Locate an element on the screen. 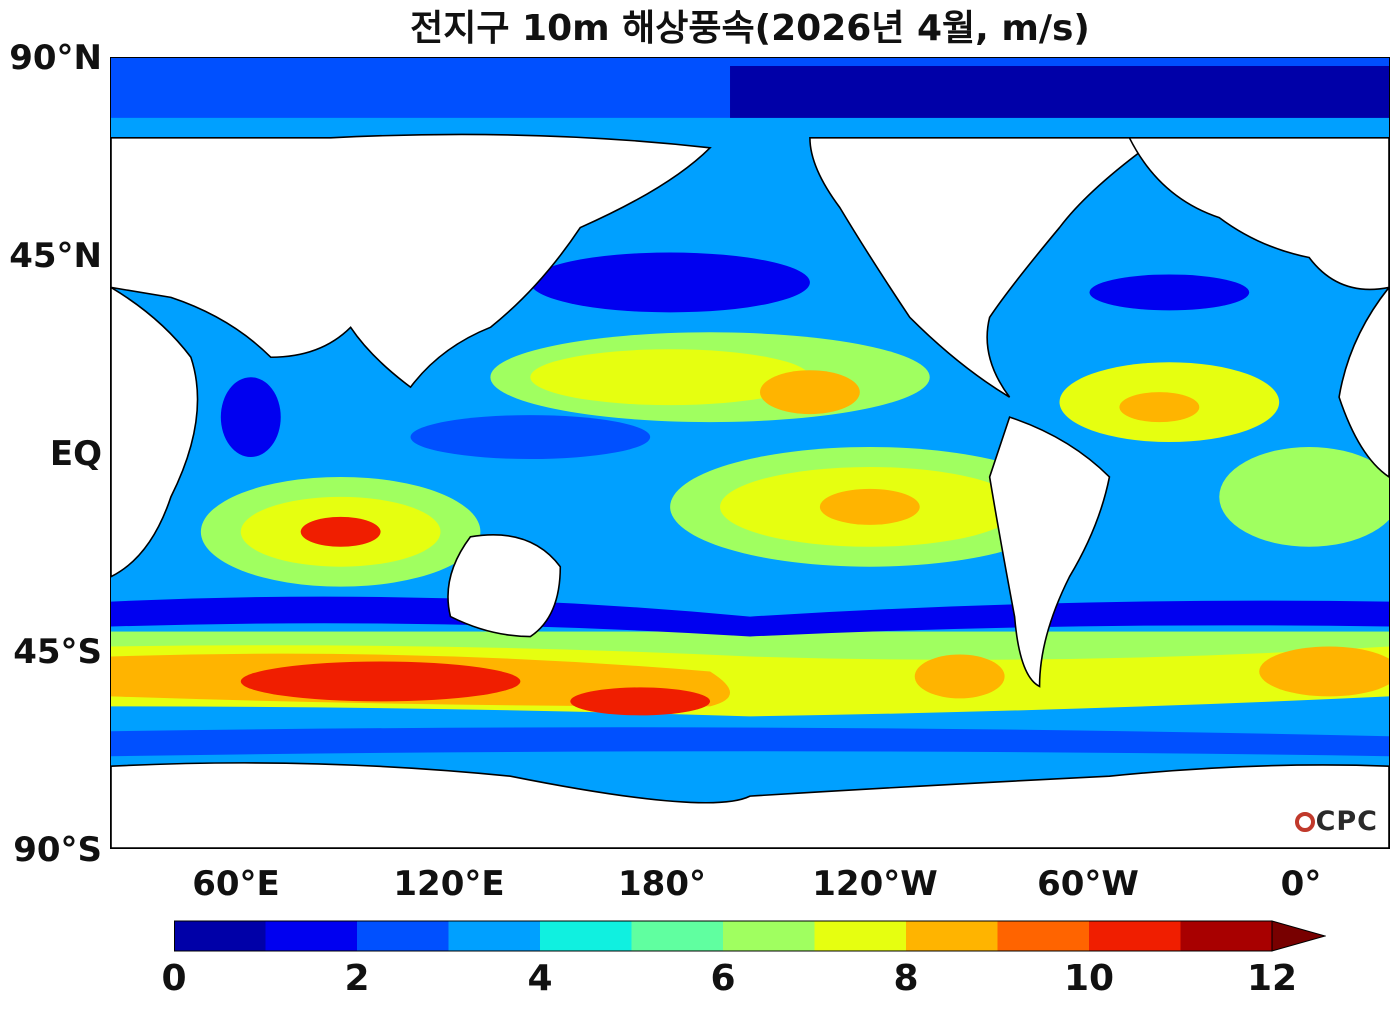 The width and height of the screenshot is (1400, 1009). north-pacific-trade-max is located at coordinates (809, 392).